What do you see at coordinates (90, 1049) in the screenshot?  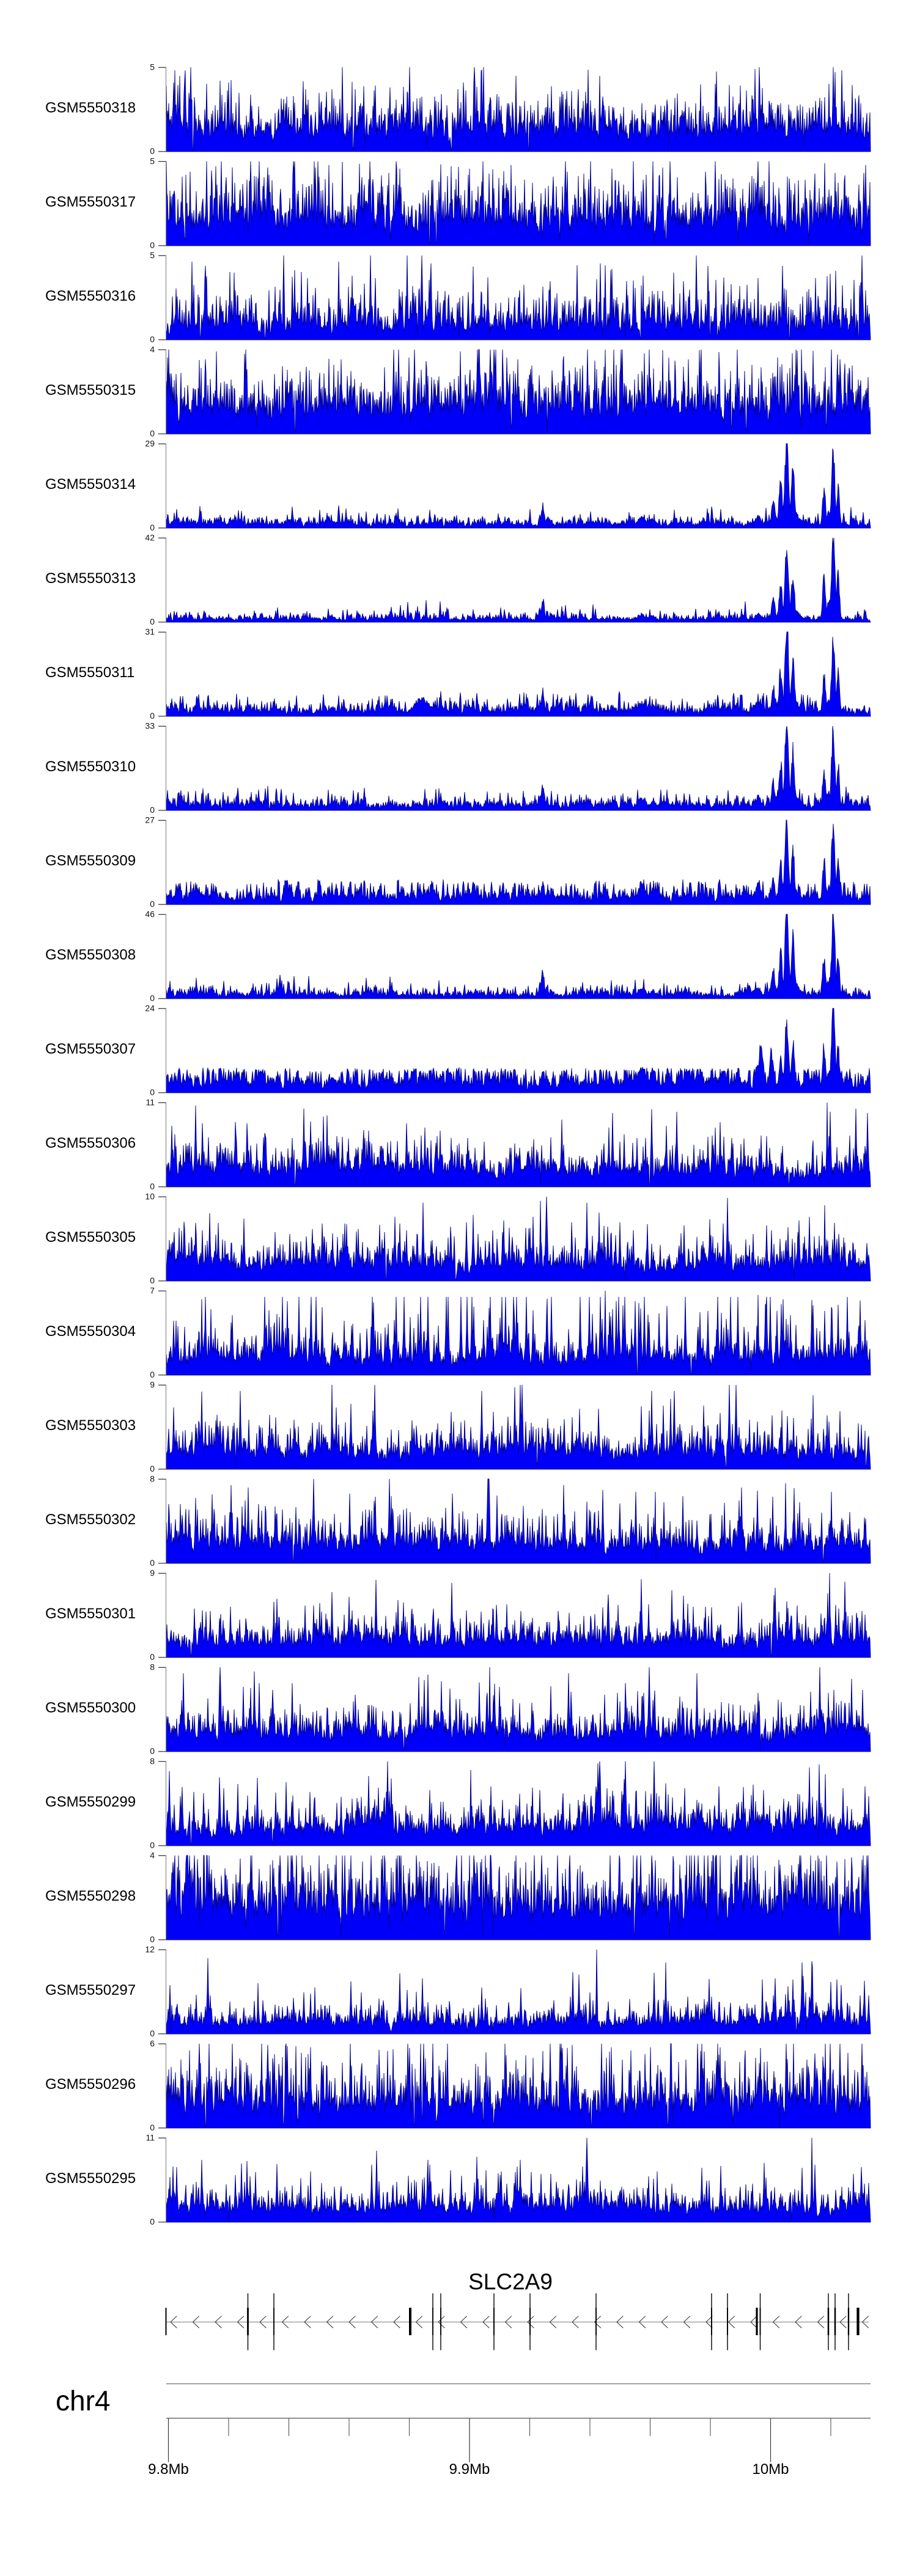 I see `svg-text: GSM5550307` at bounding box center [90, 1049].